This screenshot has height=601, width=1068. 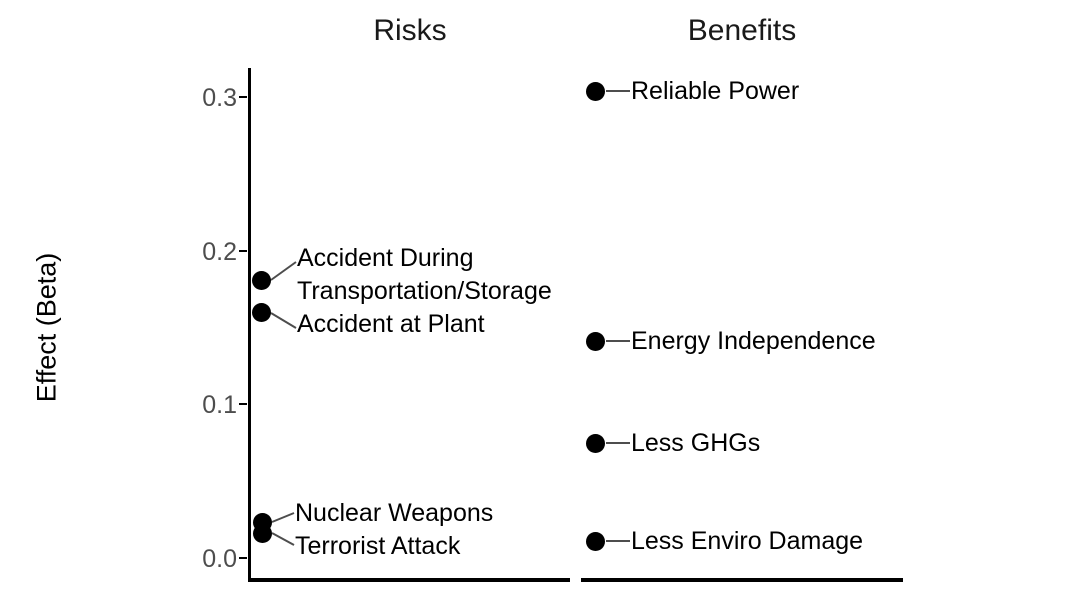 What do you see at coordinates (595, 443) in the screenshot?
I see `point-less-ghgs` at bounding box center [595, 443].